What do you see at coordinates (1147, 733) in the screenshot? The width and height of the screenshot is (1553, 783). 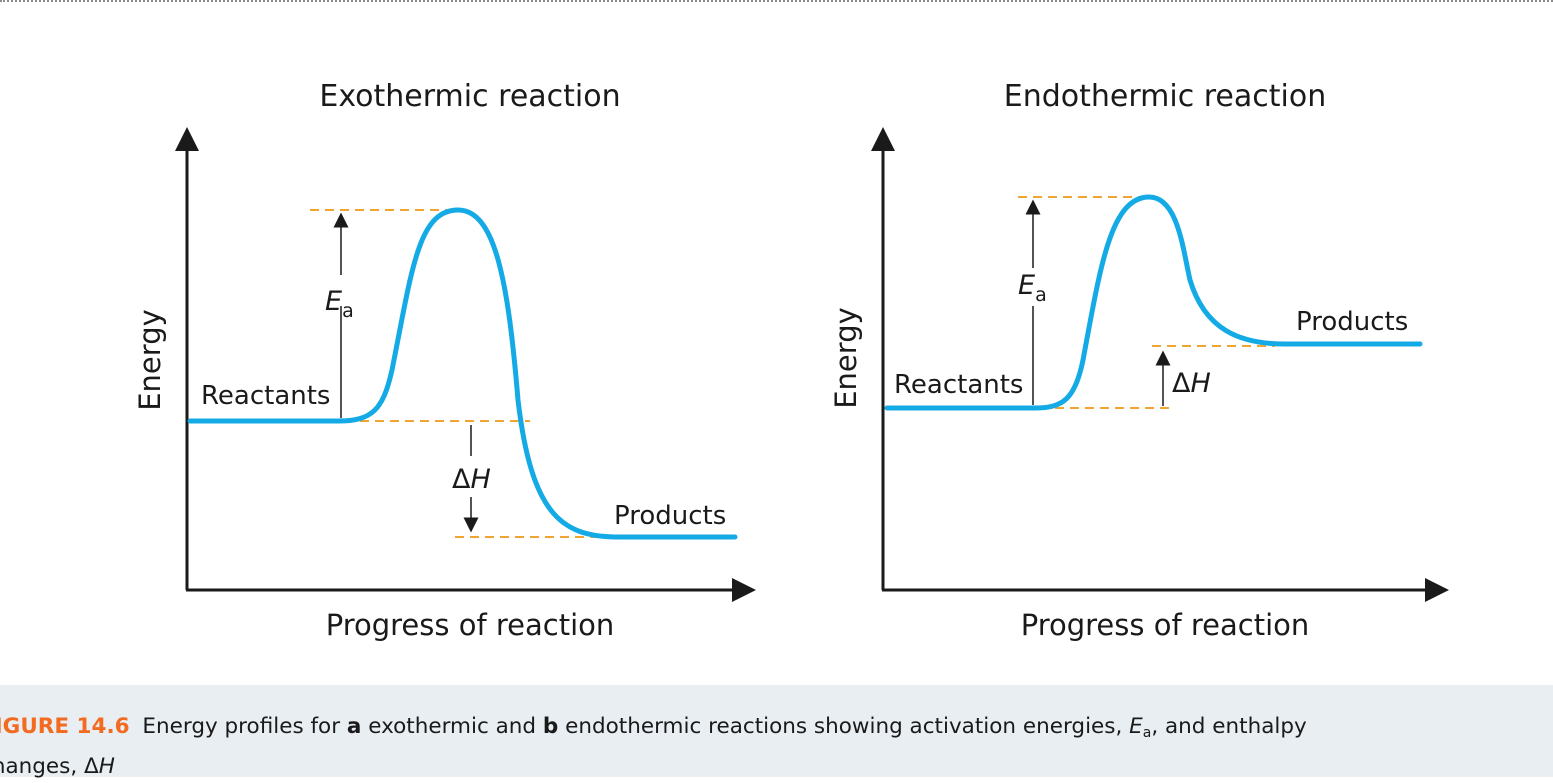 I see `caption-ea-subscript: a` at bounding box center [1147, 733].